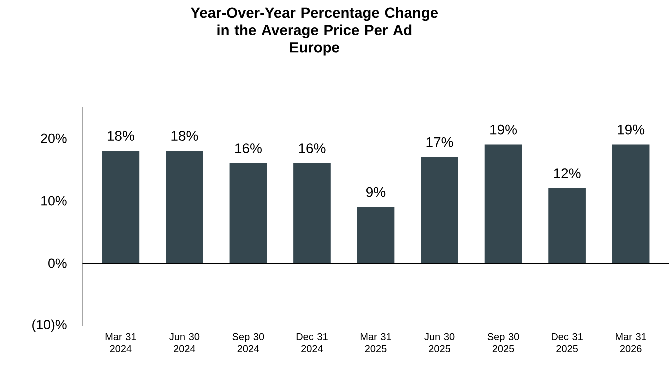  What do you see at coordinates (440, 142) in the screenshot?
I see `data-label: 17%` at bounding box center [440, 142].